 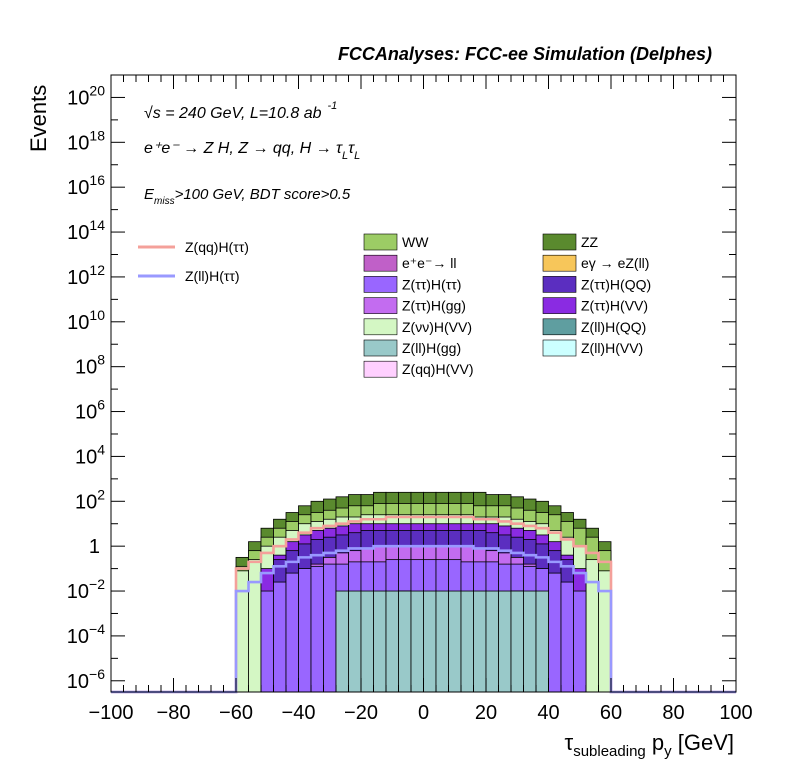 I want to click on y-tick-label: 10¹⁴, so click(x=86, y=230).